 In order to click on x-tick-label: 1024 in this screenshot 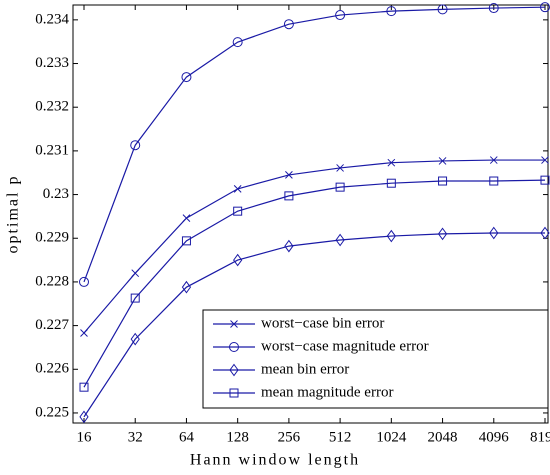, I will do `click(391, 437)`.